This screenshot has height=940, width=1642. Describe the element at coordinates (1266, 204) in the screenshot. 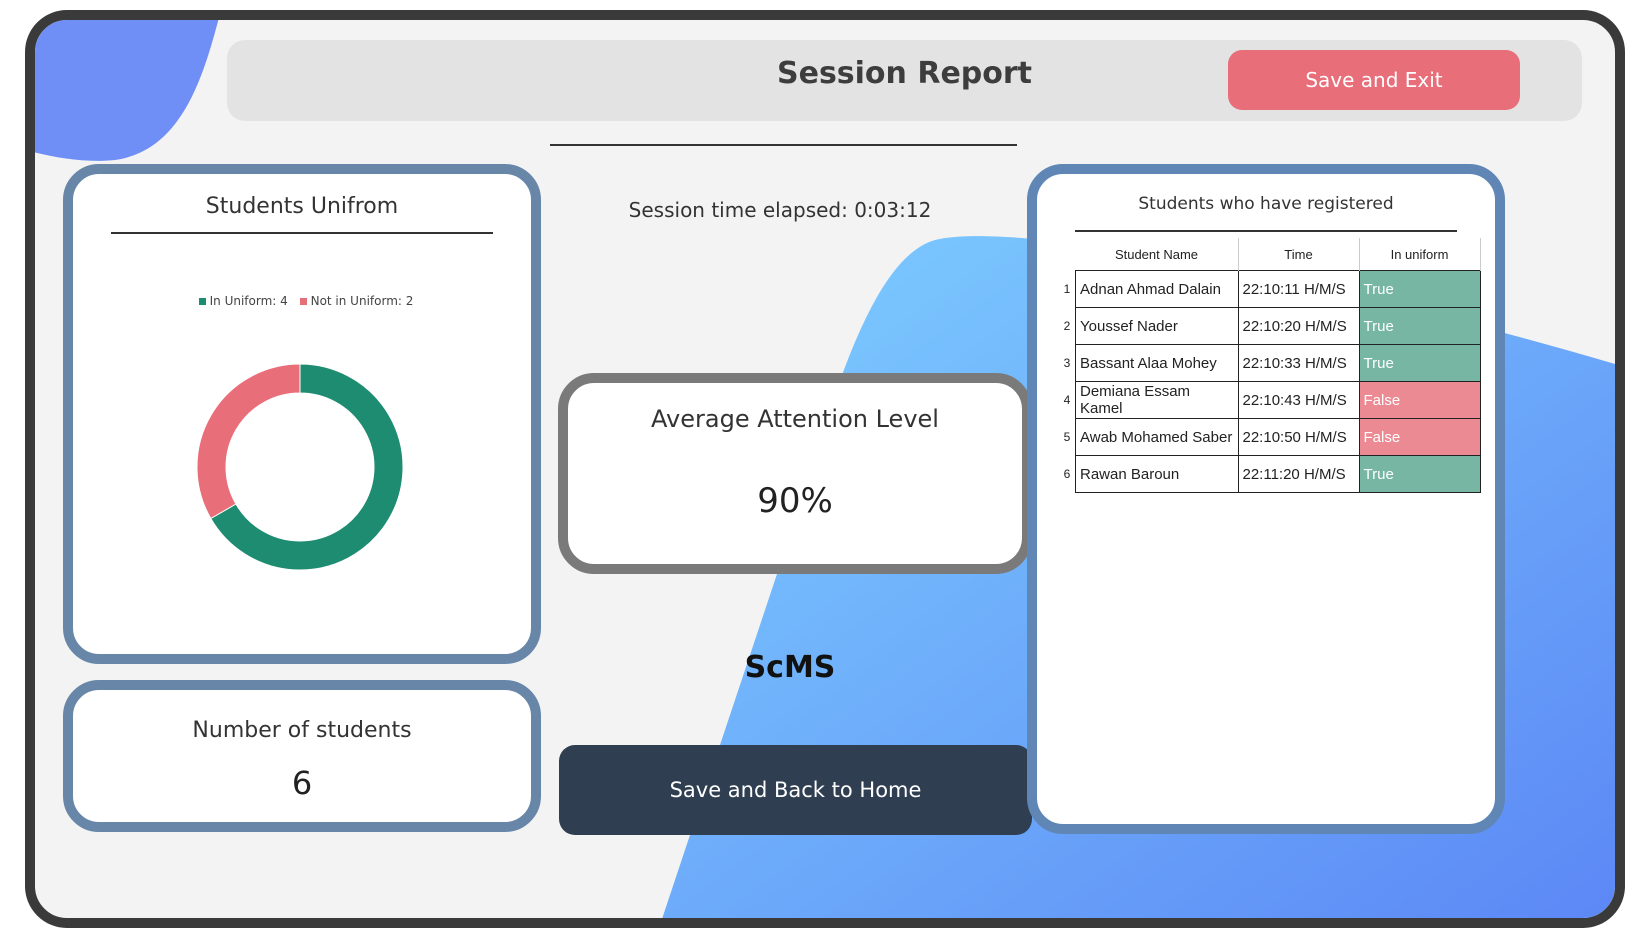

I see `registered-card-title: Students who have registered` at that location.